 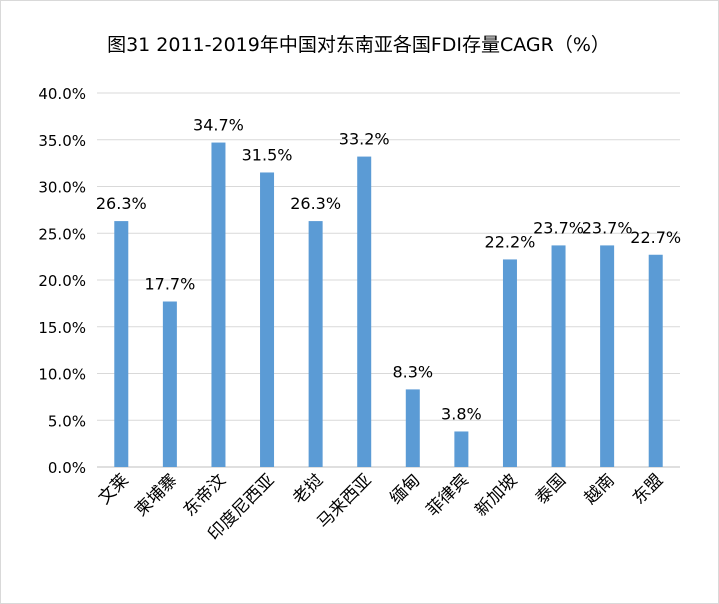 What do you see at coordinates (364, 139) in the screenshot?
I see `data-label: 33.2%` at bounding box center [364, 139].